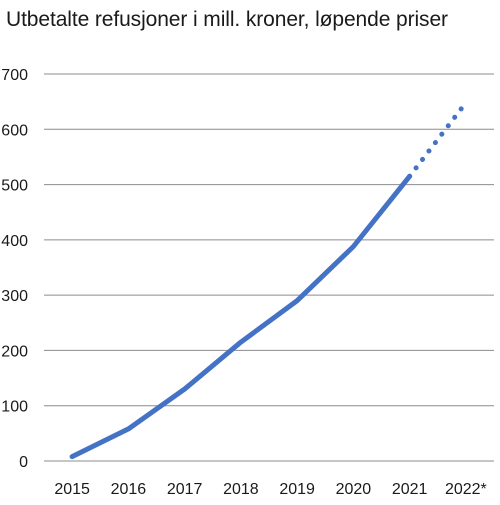 This screenshot has width=500, height=505. Describe the element at coordinates (72, 489) in the screenshot. I see `x-tick-label: 2015` at that location.